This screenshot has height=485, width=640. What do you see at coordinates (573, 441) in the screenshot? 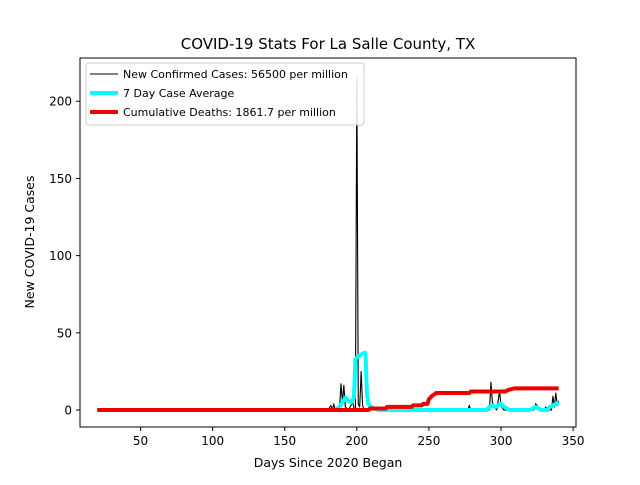
I see `x-tick-label: 350` at bounding box center [573, 441].